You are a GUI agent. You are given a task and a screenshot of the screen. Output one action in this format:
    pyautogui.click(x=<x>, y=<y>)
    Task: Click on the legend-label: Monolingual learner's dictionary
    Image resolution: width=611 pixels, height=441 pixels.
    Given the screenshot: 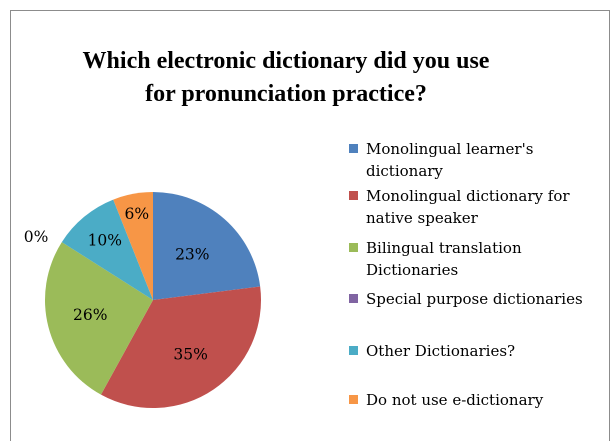 What is the action you would take?
    pyautogui.click(x=450, y=160)
    